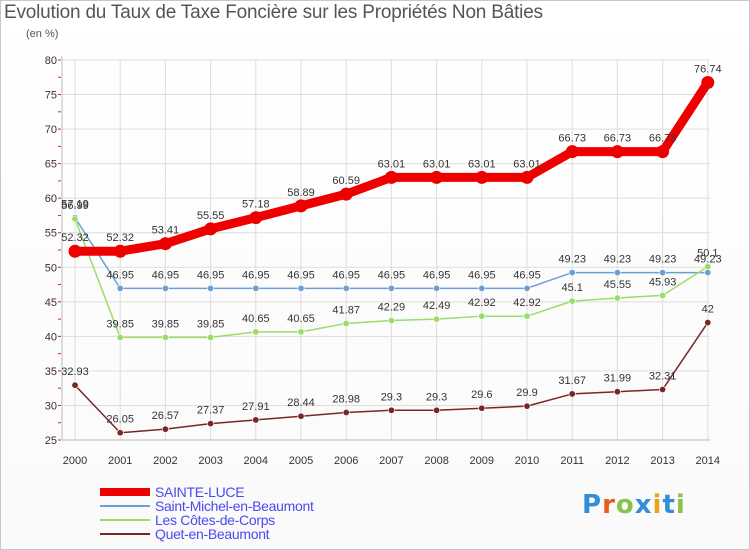  I want to click on y-tick-label: 70, so click(51, 130).